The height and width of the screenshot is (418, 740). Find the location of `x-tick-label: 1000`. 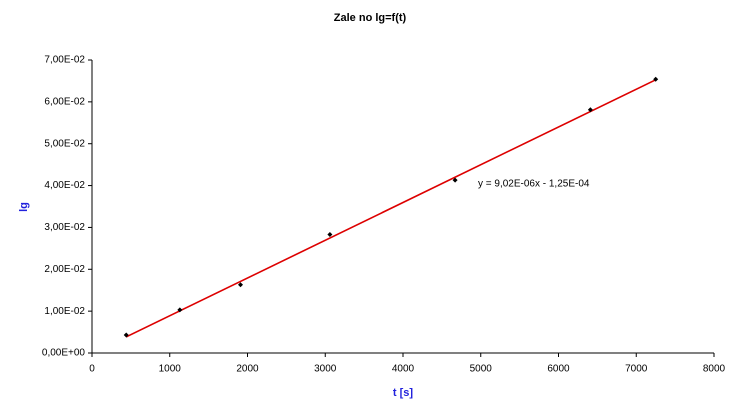

x-tick-label: 1000 is located at coordinates (170, 369).